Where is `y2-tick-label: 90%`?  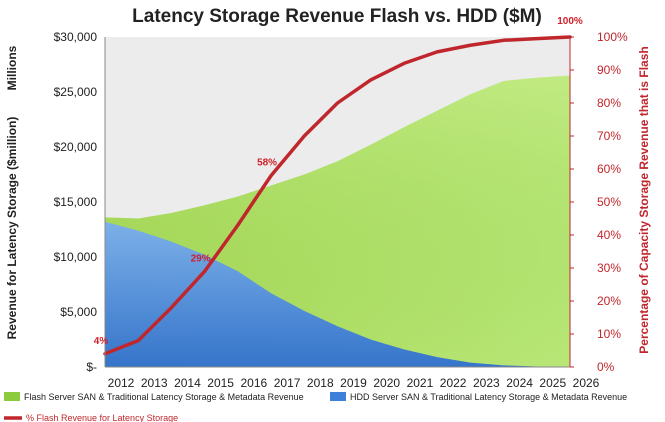 y2-tick-label: 90% is located at coordinates (609, 70).